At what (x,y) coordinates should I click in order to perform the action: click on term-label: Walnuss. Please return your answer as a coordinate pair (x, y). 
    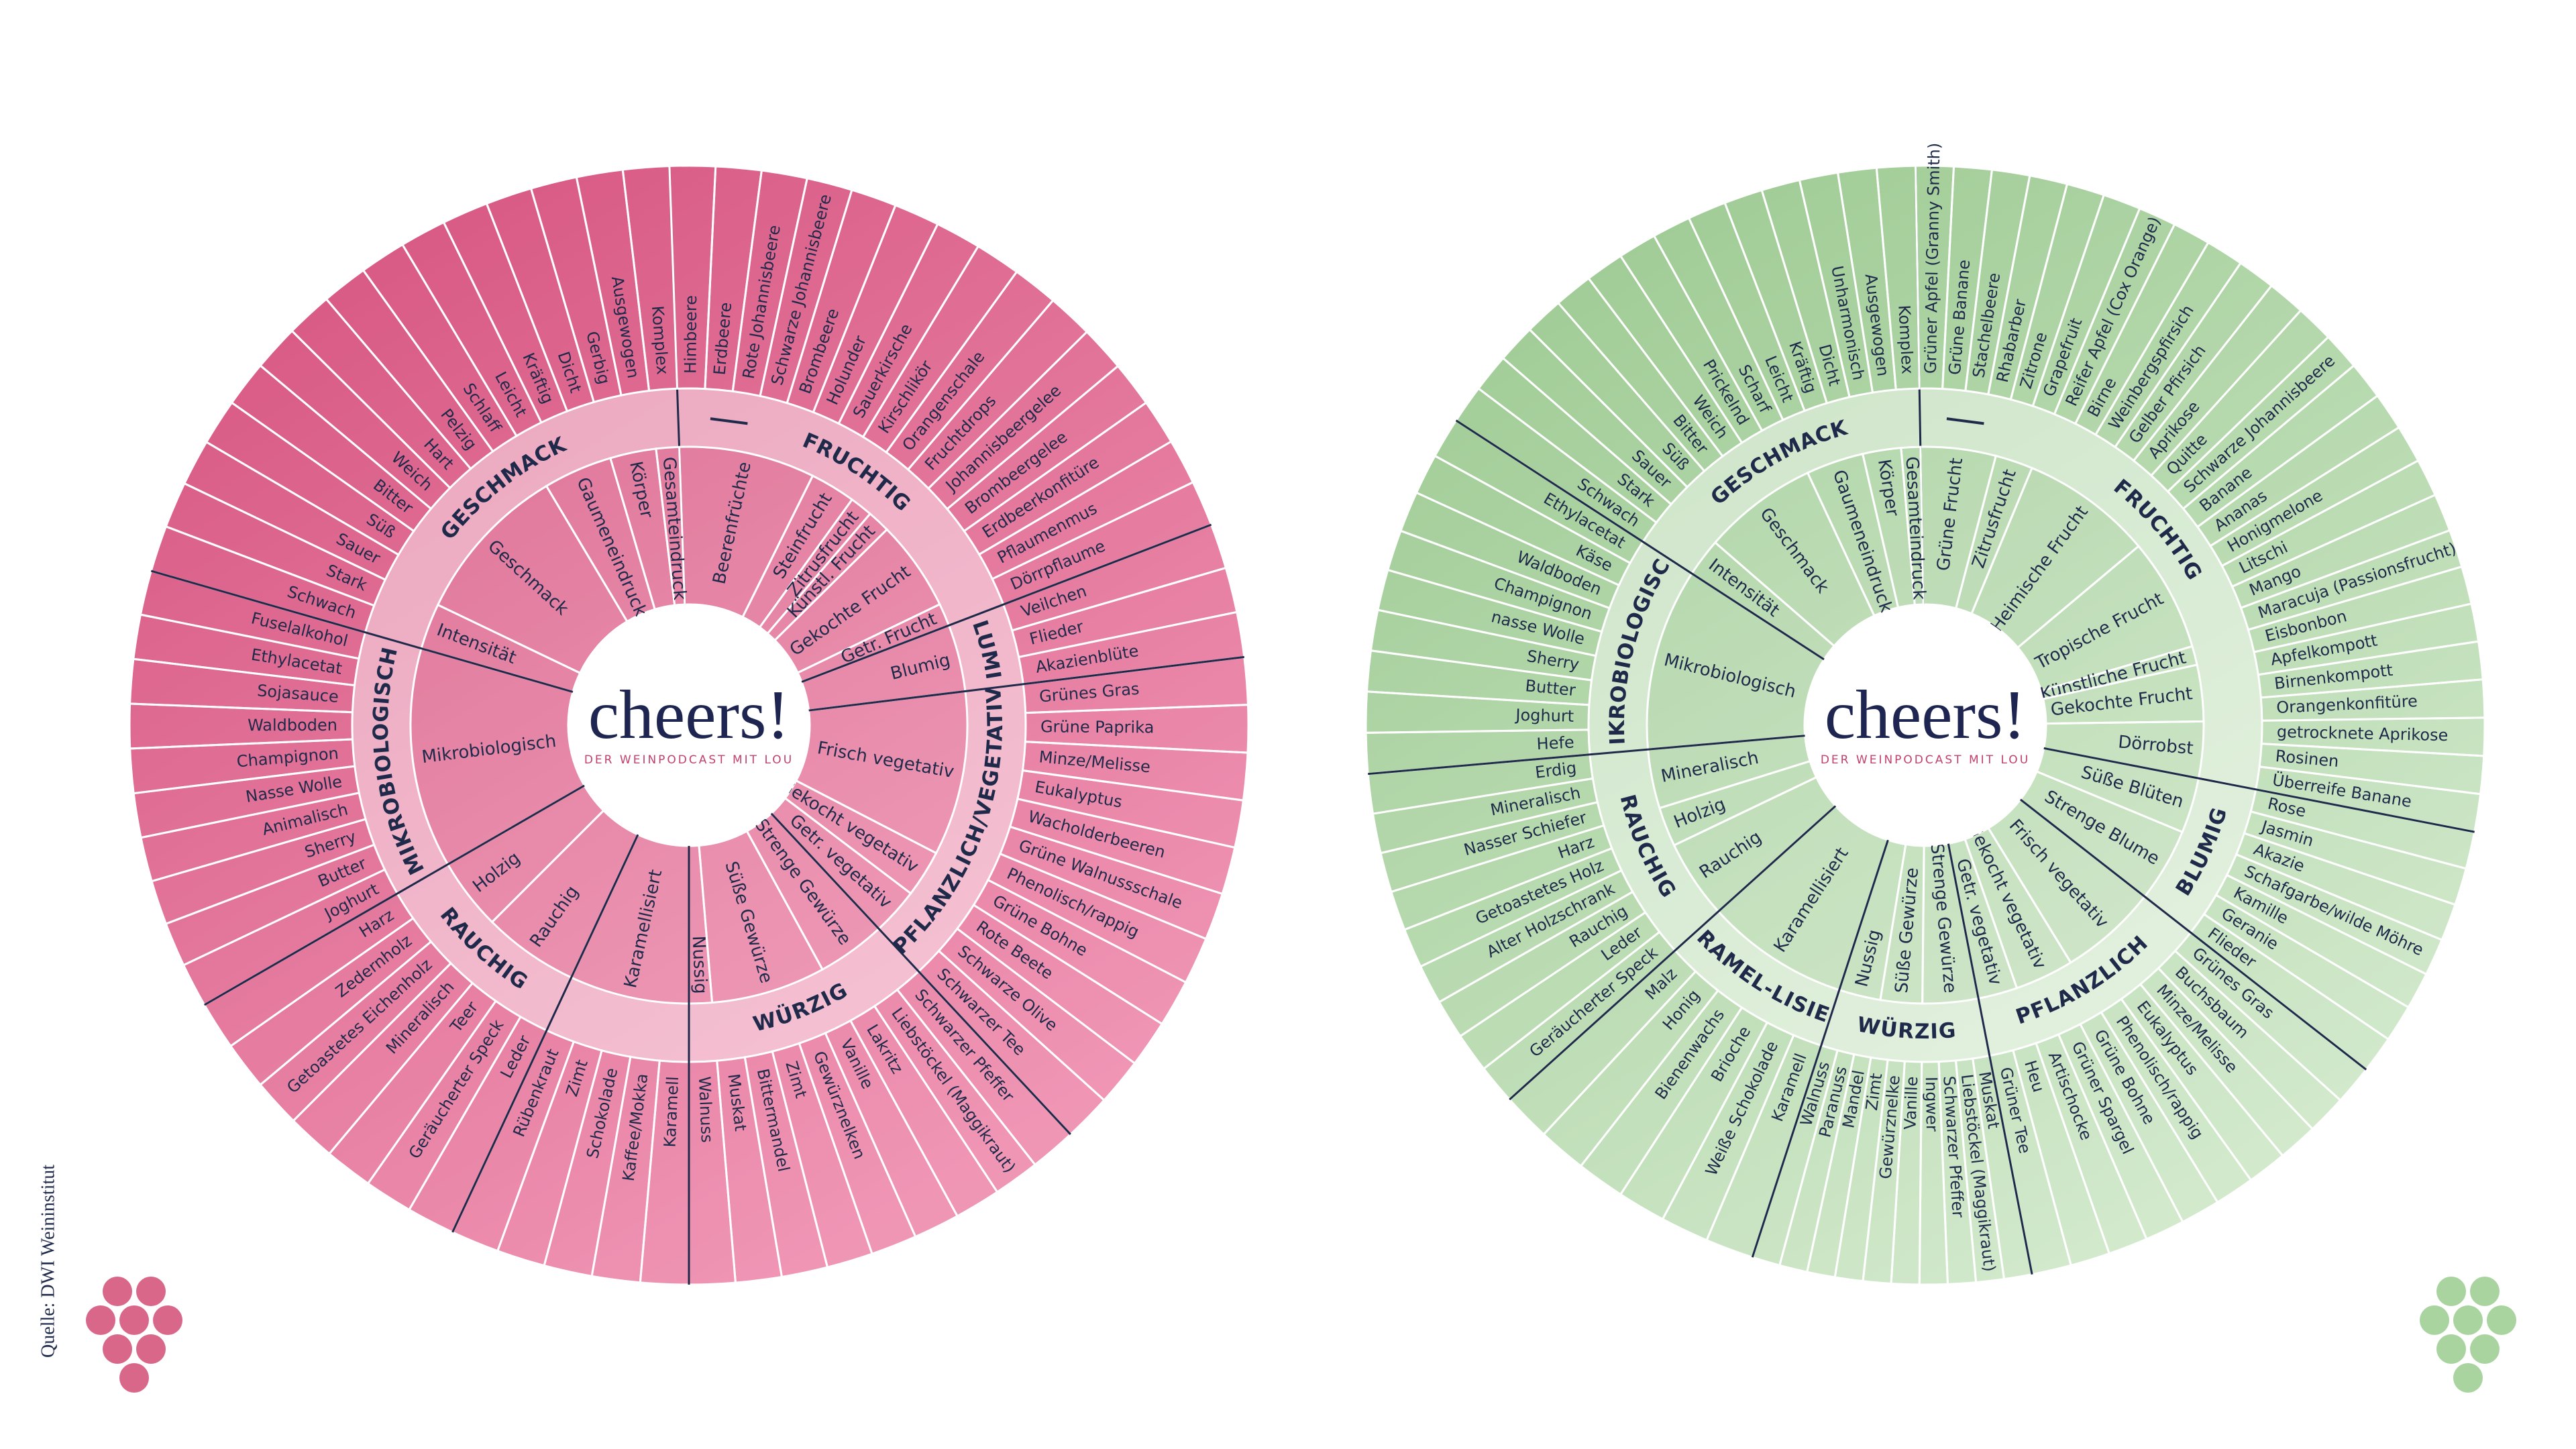
    Looking at the image, I should click on (705, 1109).